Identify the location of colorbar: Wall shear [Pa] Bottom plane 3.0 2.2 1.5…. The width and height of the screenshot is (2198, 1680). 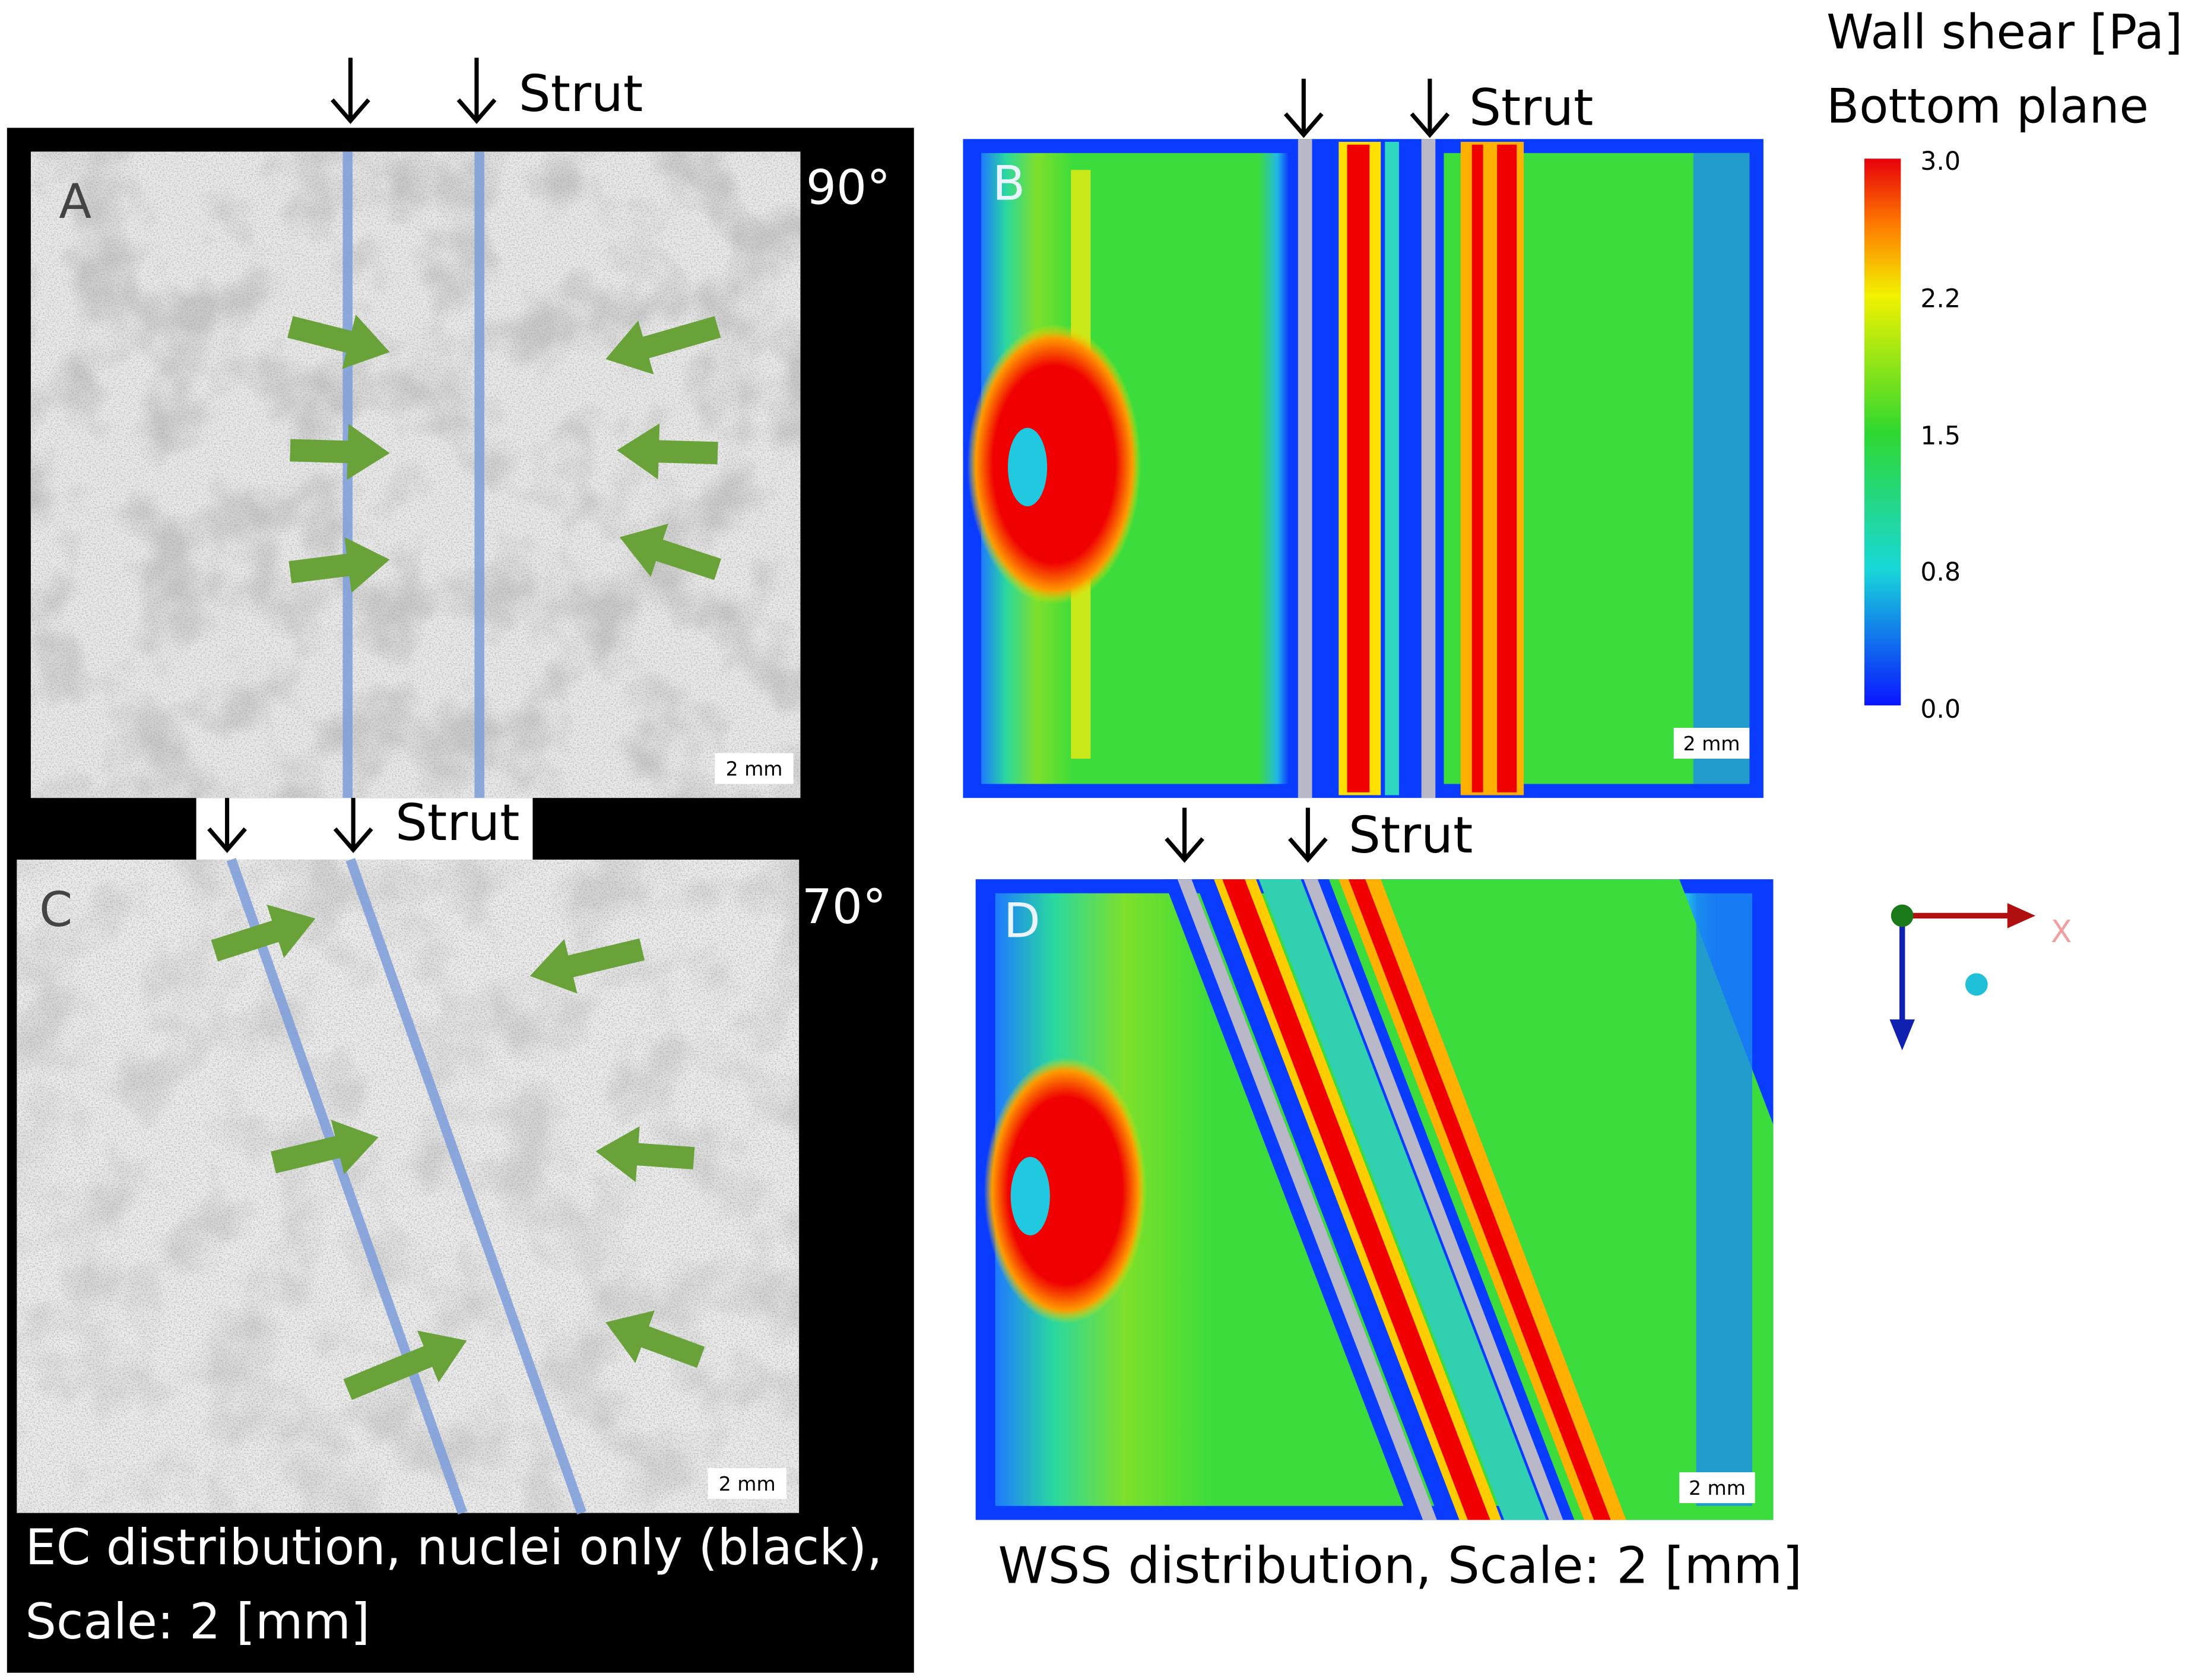
(2004, 364).